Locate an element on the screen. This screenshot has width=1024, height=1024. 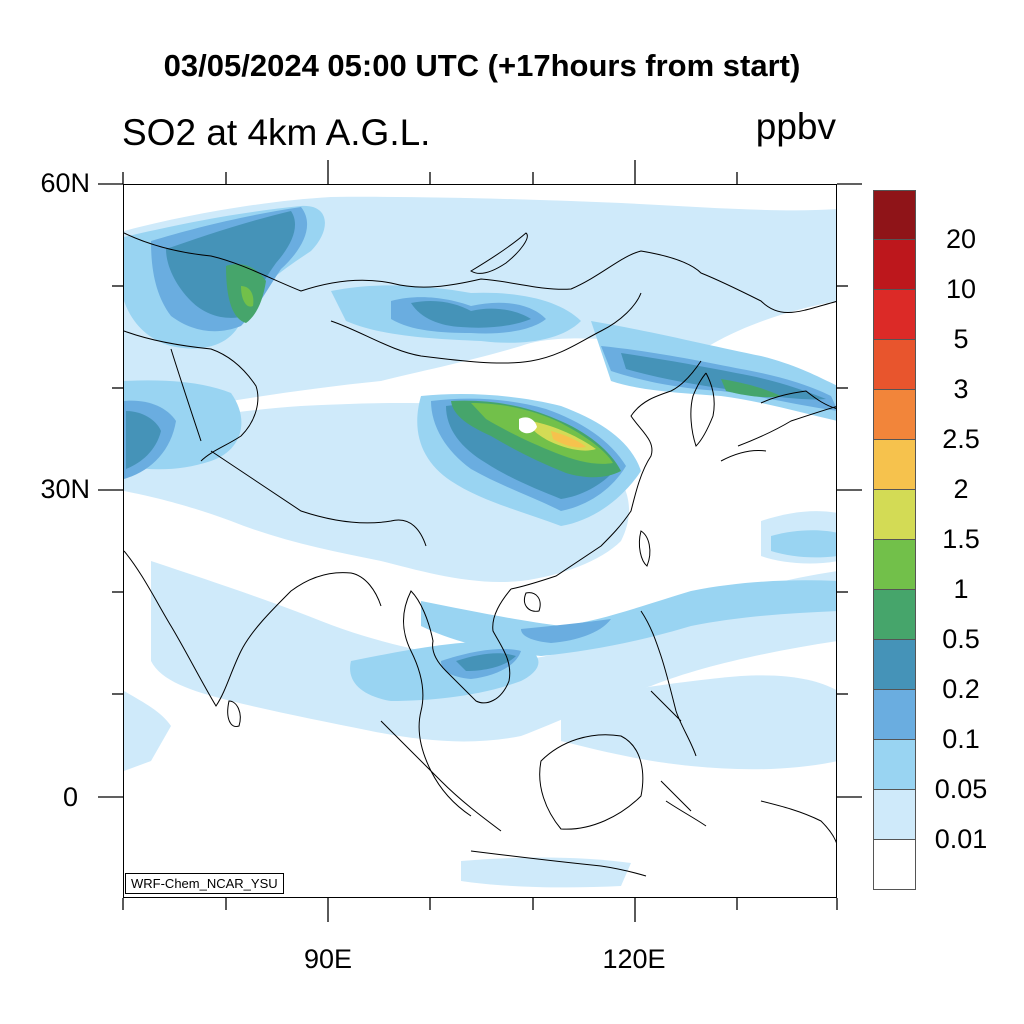
lon-label-120e: 120E is located at coordinates (634, 959).